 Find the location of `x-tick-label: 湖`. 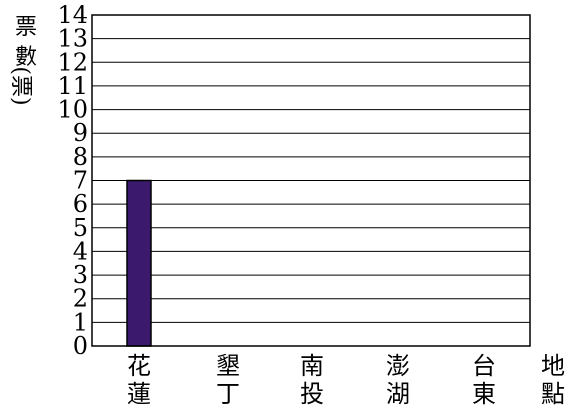

x-tick-label: 湖 is located at coordinates (398, 394).